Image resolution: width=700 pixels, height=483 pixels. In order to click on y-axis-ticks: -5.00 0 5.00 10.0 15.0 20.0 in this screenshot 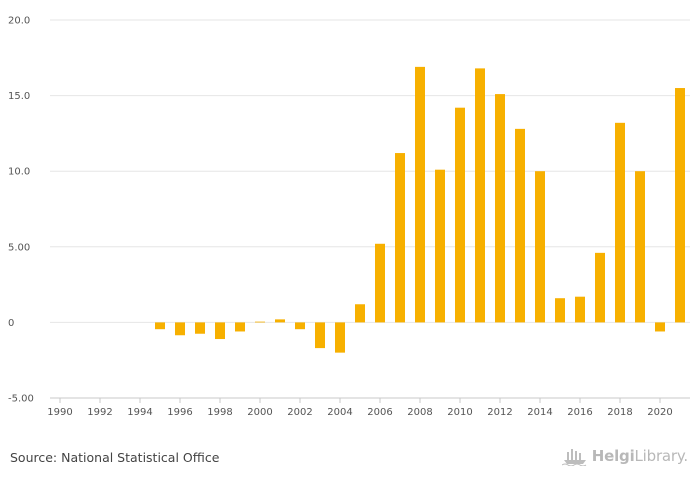, I will do `click(21, 210)`.